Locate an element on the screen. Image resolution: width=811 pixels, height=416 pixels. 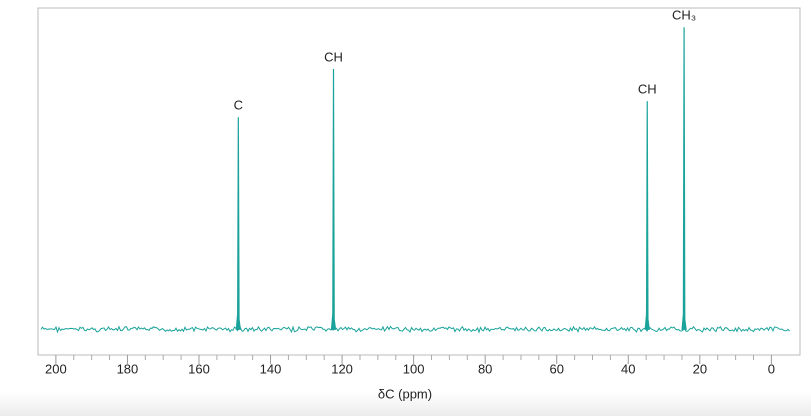
x-tick-label: 200 is located at coordinates (56, 368).